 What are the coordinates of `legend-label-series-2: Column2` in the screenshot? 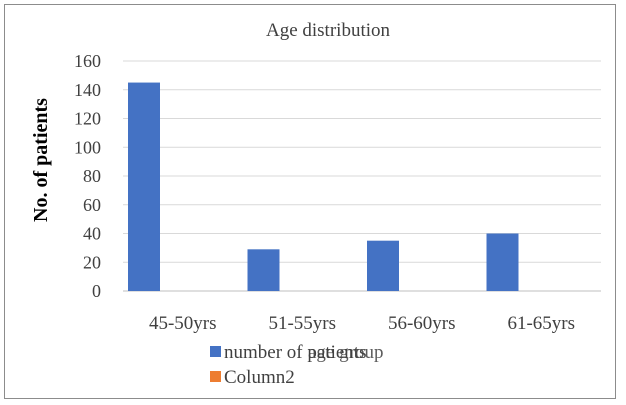 It's located at (259, 377).